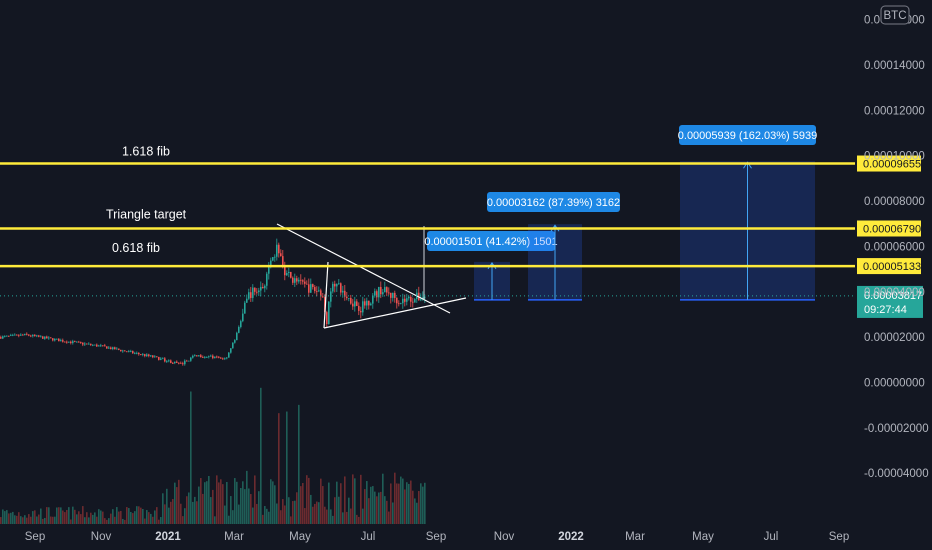 Image resolution: width=932 pixels, height=550 pixels. Describe the element at coordinates (213, 455) in the screenshot. I see `volume-bars` at that location.